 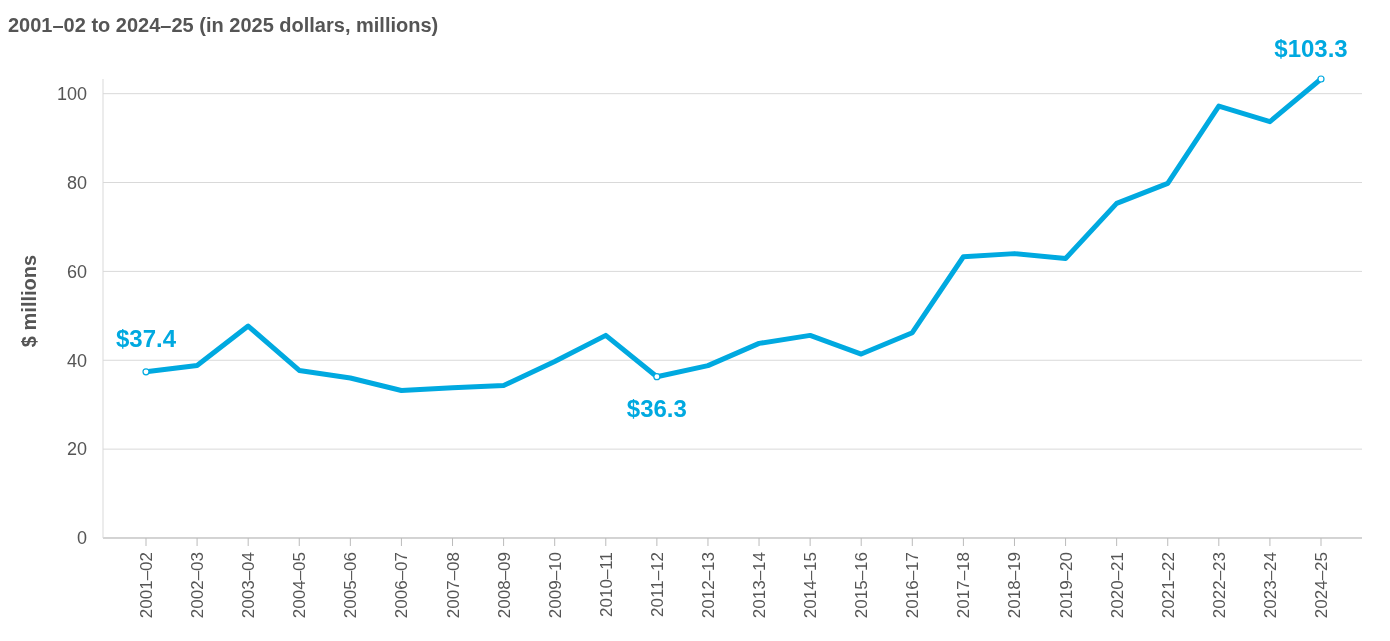 What do you see at coordinates (964, 585) in the screenshot?
I see `x-tick-label: 2017–18` at bounding box center [964, 585].